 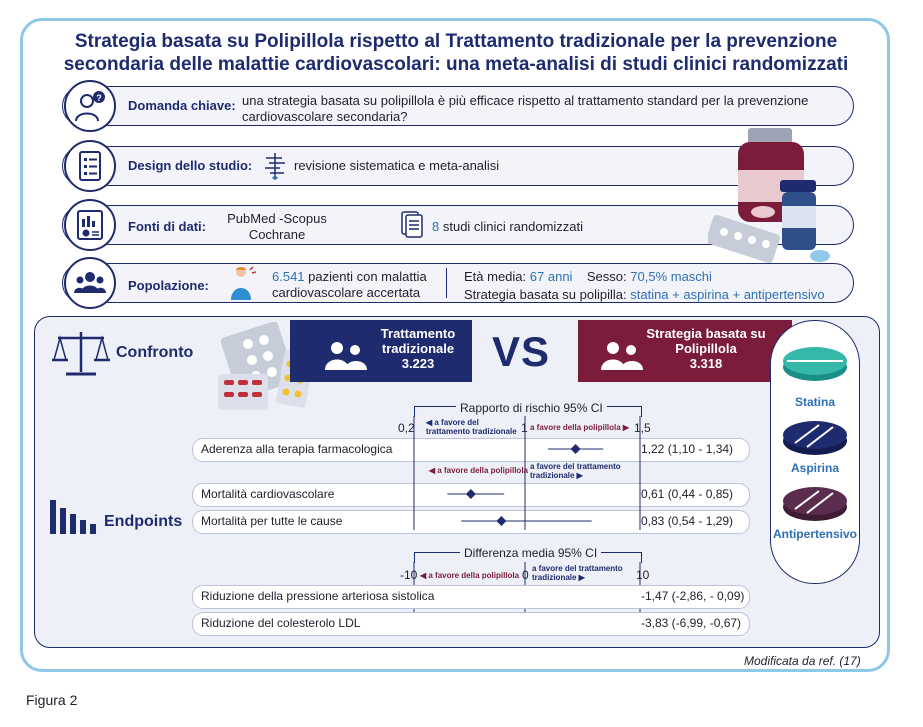 I want to click on design-row, so click(x=458, y=166).